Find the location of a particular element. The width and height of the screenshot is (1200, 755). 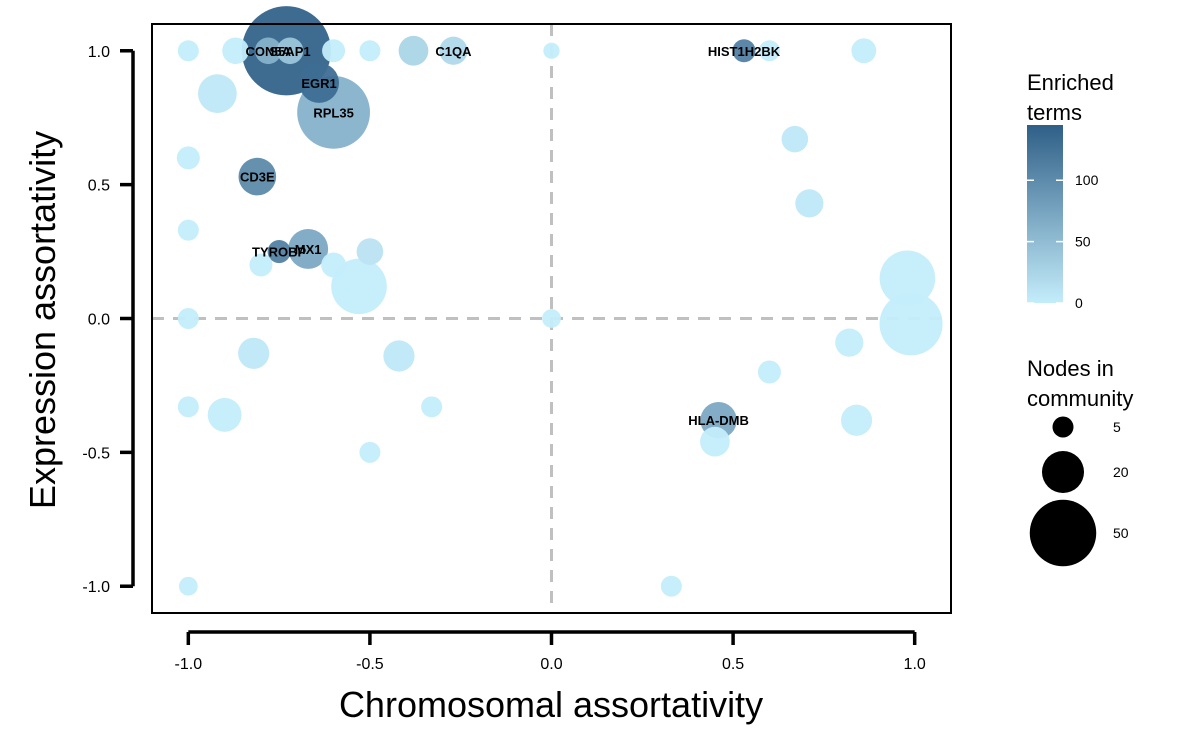

y-tick-label: -1.0 is located at coordinates (96, 587).